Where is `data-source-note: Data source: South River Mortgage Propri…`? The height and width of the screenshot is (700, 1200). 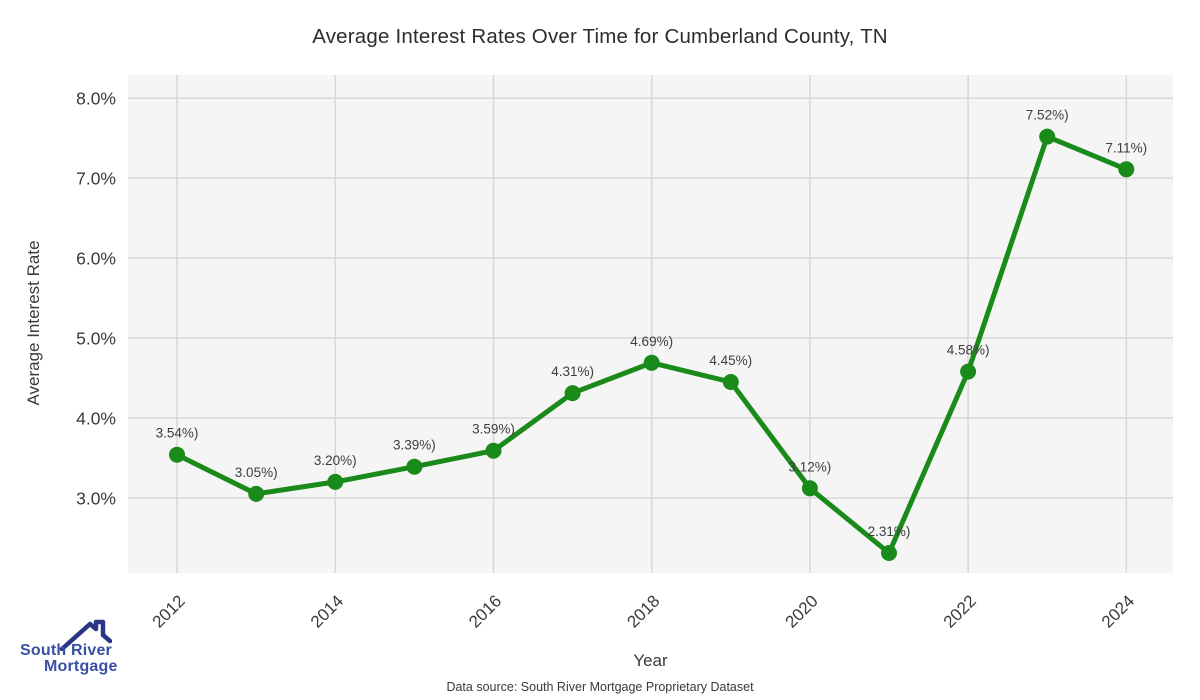 data-source-note: Data source: South River Mortgage Propri… is located at coordinates (600, 687).